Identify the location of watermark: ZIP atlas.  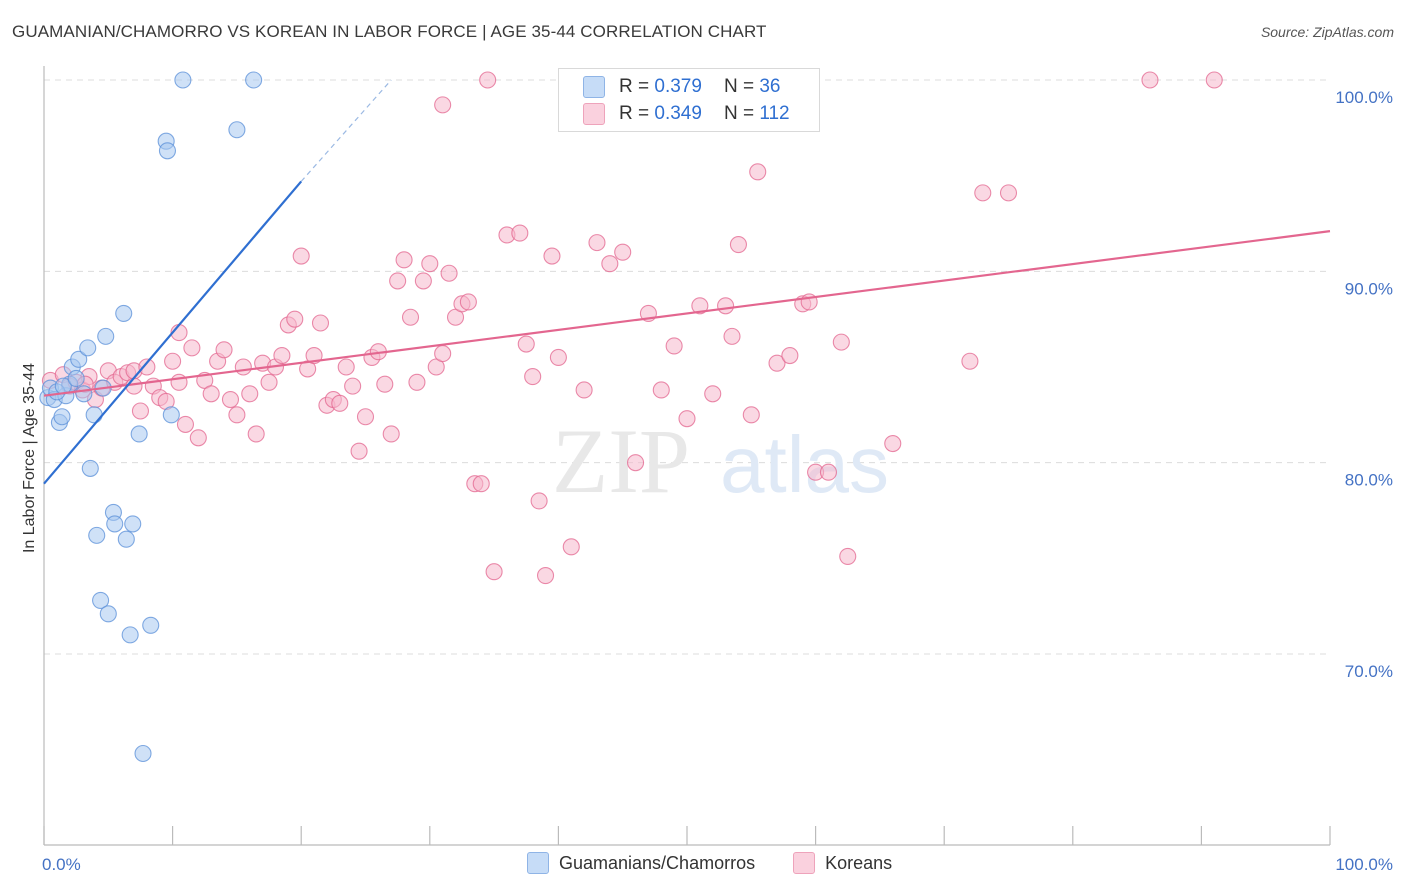
(720, 461).